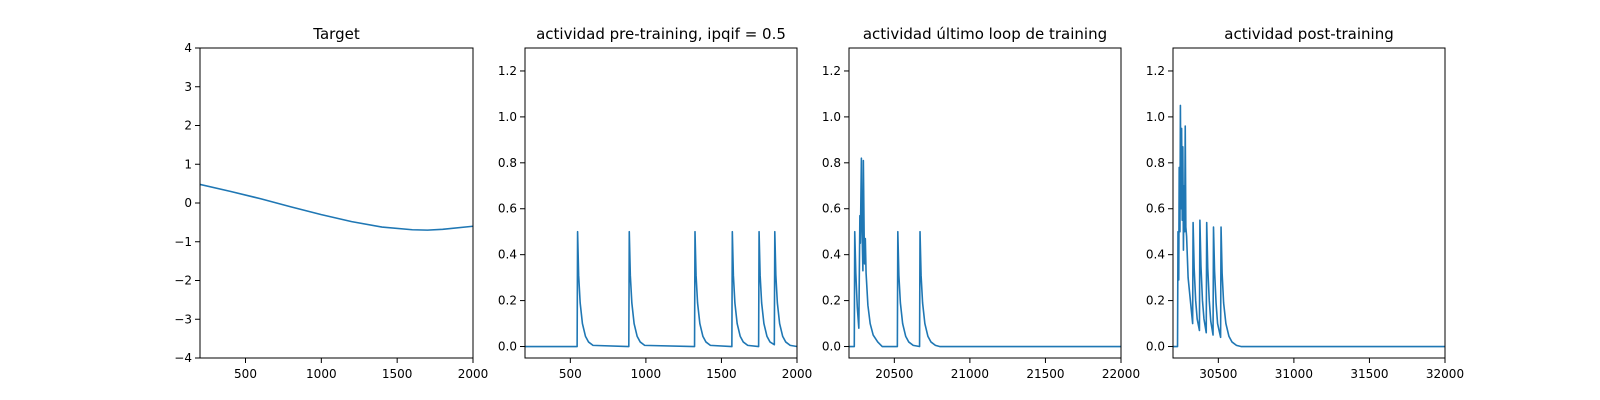 The height and width of the screenshot is (400, 1600). Describe the element at coordinates (1308, 34) in the screenshot. I see `subplot-title: actividad post-training` at that location.